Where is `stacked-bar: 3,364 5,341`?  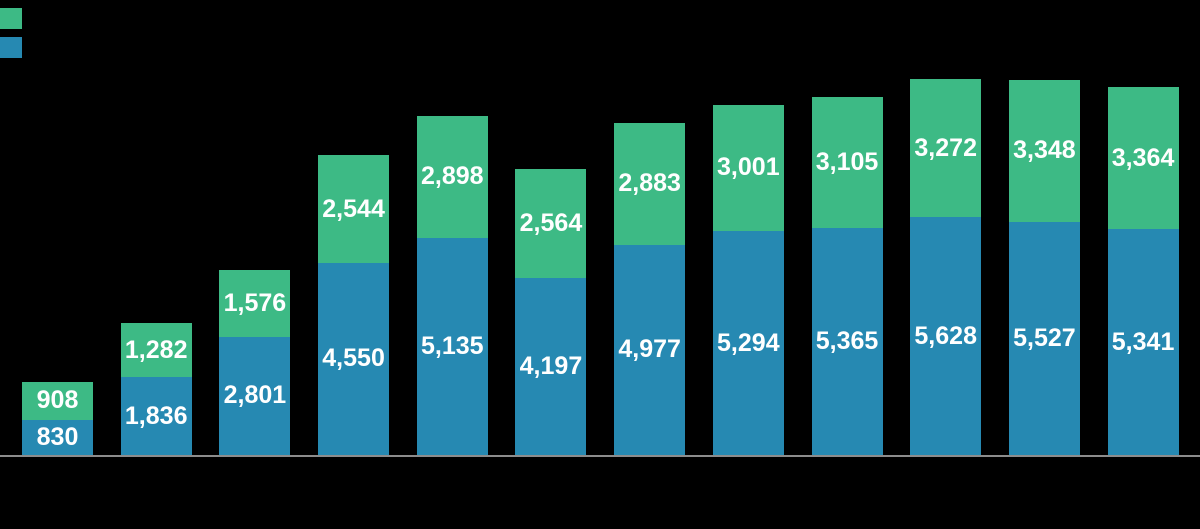
stacked-bar: 3,364 5,341 is located at coordinates (1143, 271).